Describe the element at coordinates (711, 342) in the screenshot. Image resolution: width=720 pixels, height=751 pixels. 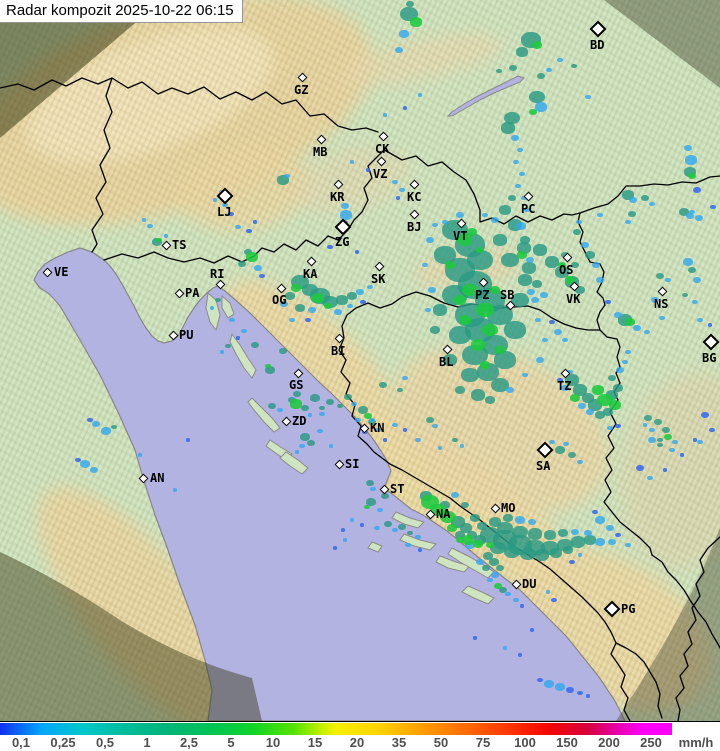
I see `city-marker-BG` at that location.